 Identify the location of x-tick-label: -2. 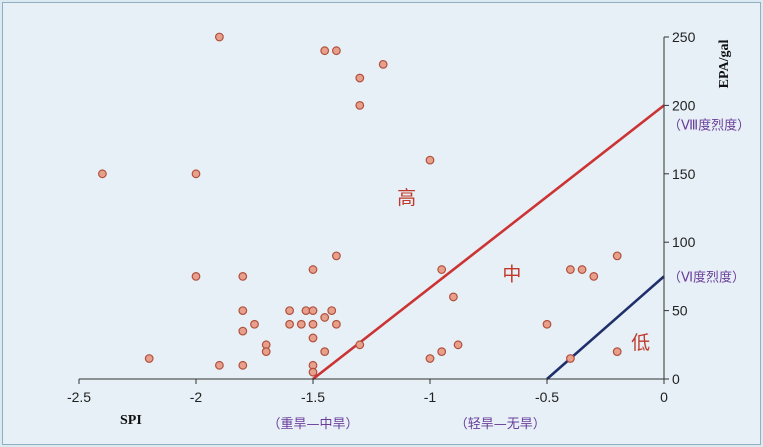
(196, 397).